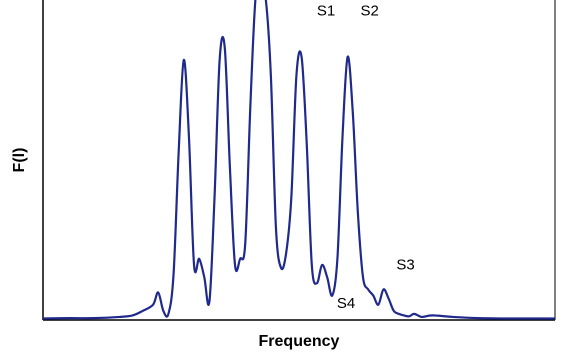 This screenshot has width=562, height=356. I want to click on annotation-s1: S1, so click(326, 11).